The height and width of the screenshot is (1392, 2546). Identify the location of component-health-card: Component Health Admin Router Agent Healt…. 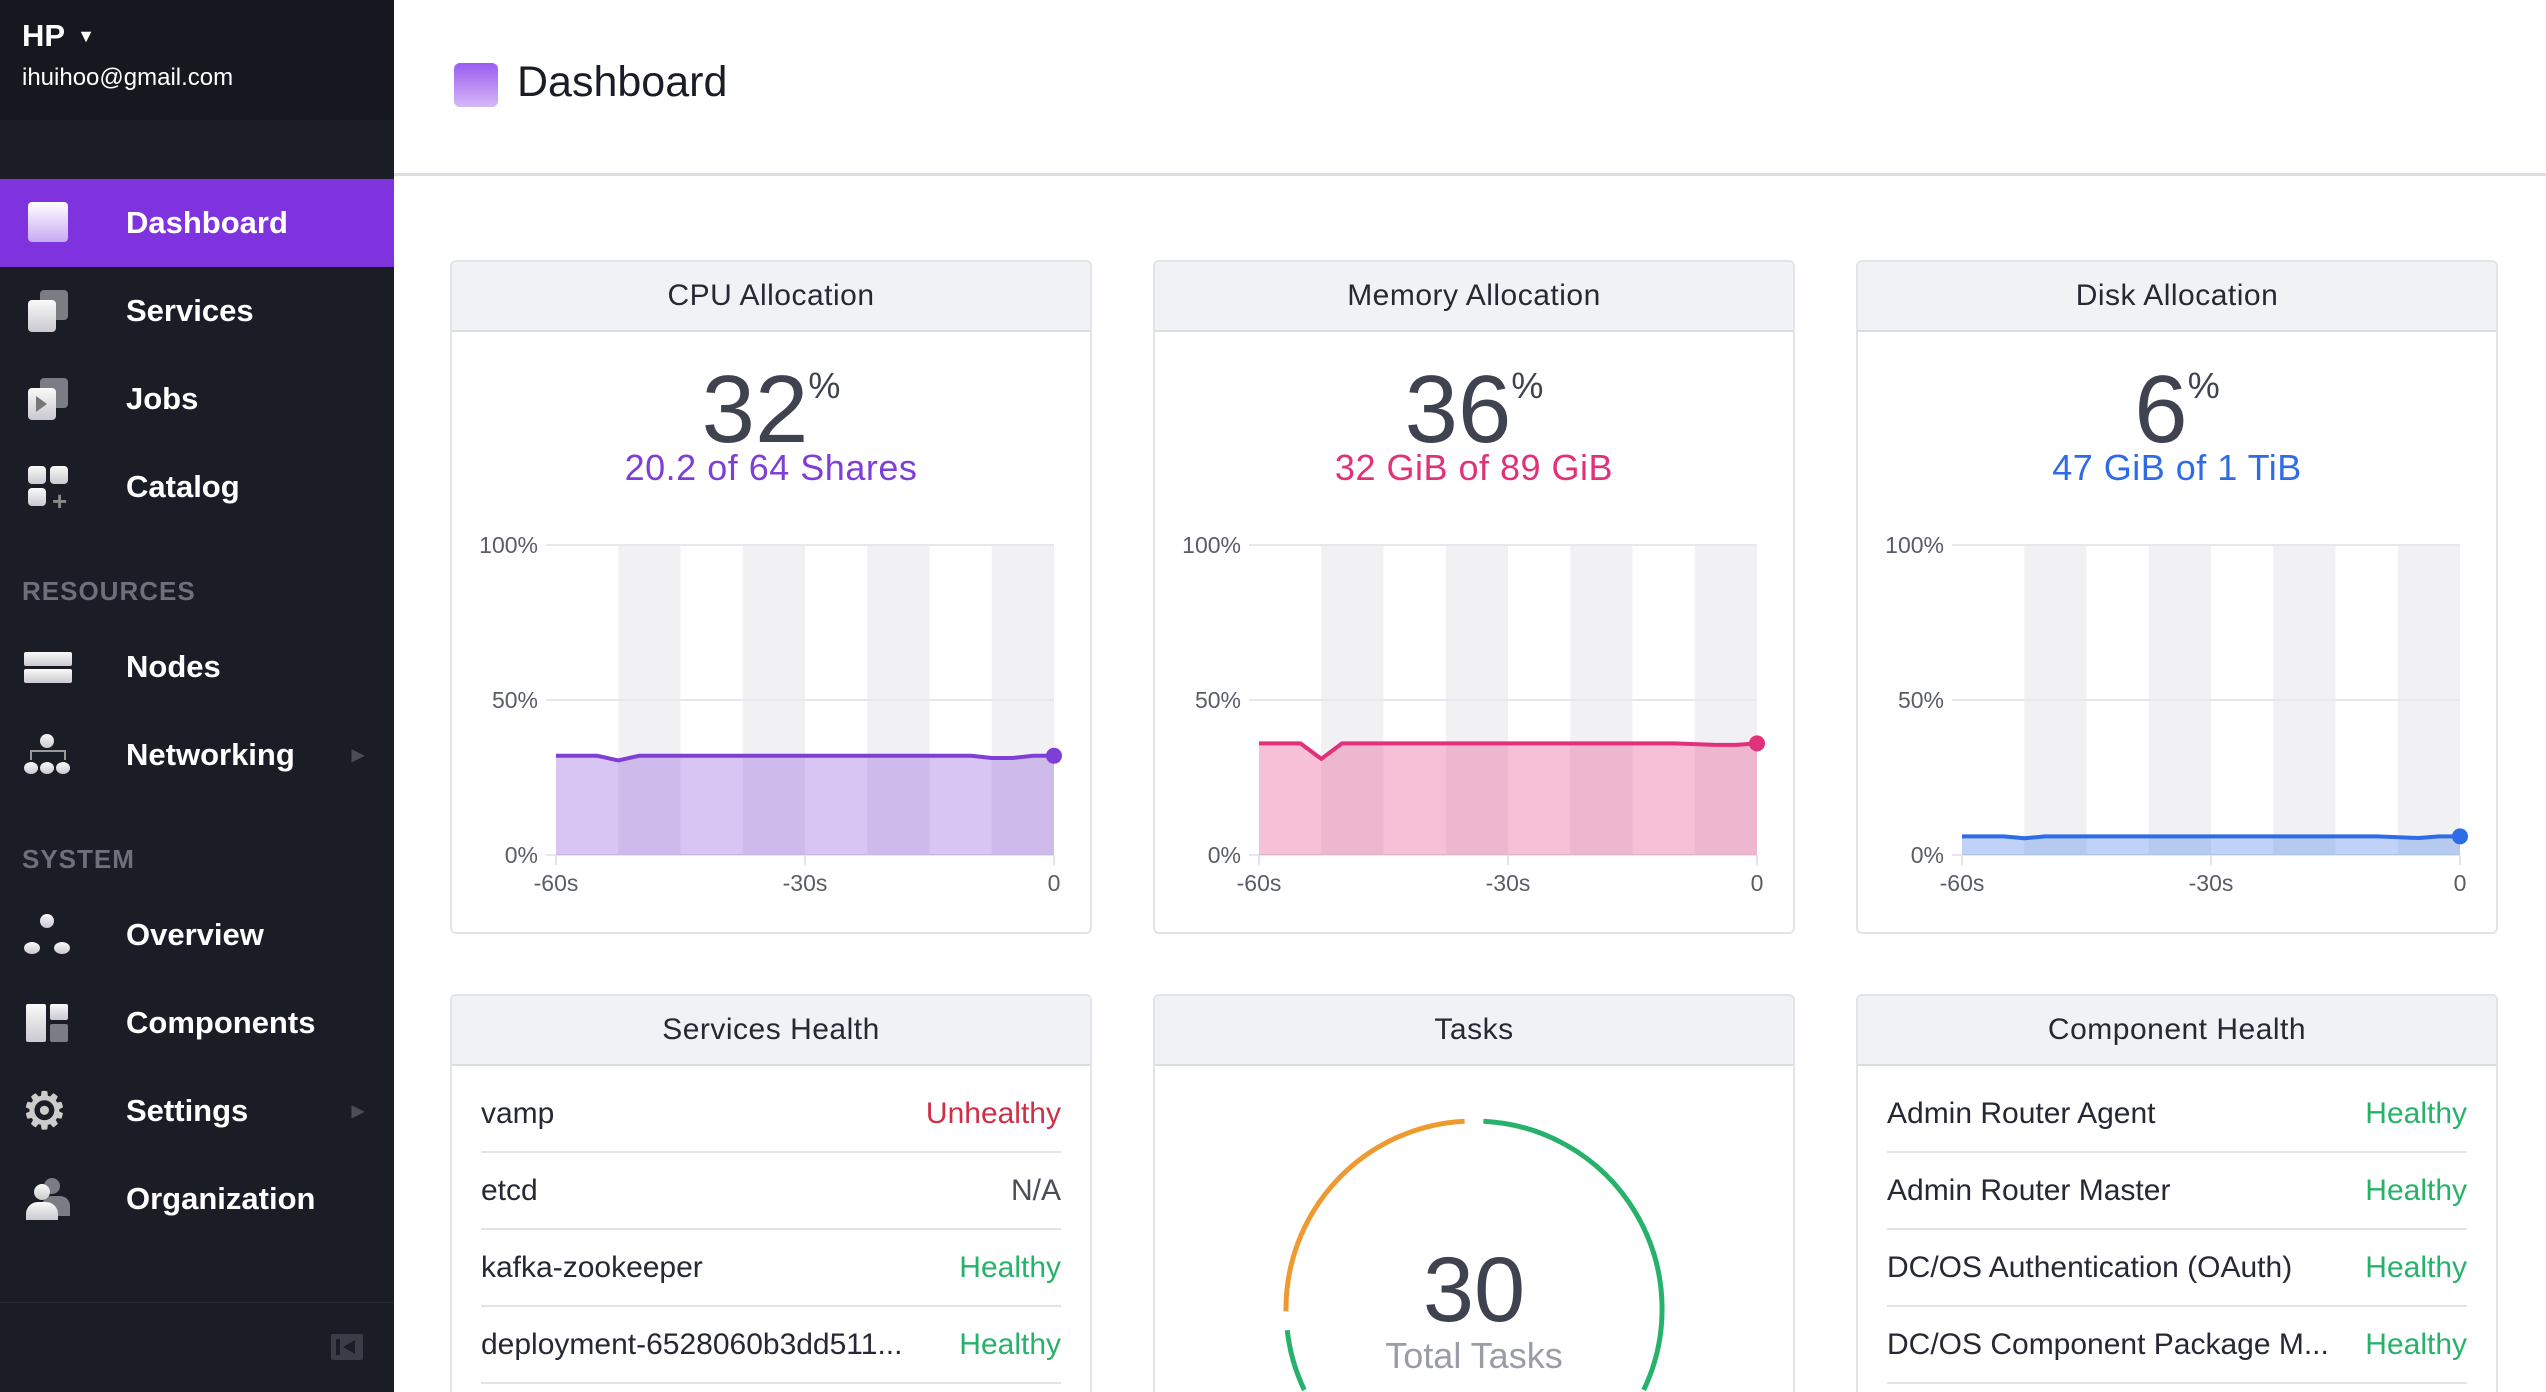
(2177, 1193).